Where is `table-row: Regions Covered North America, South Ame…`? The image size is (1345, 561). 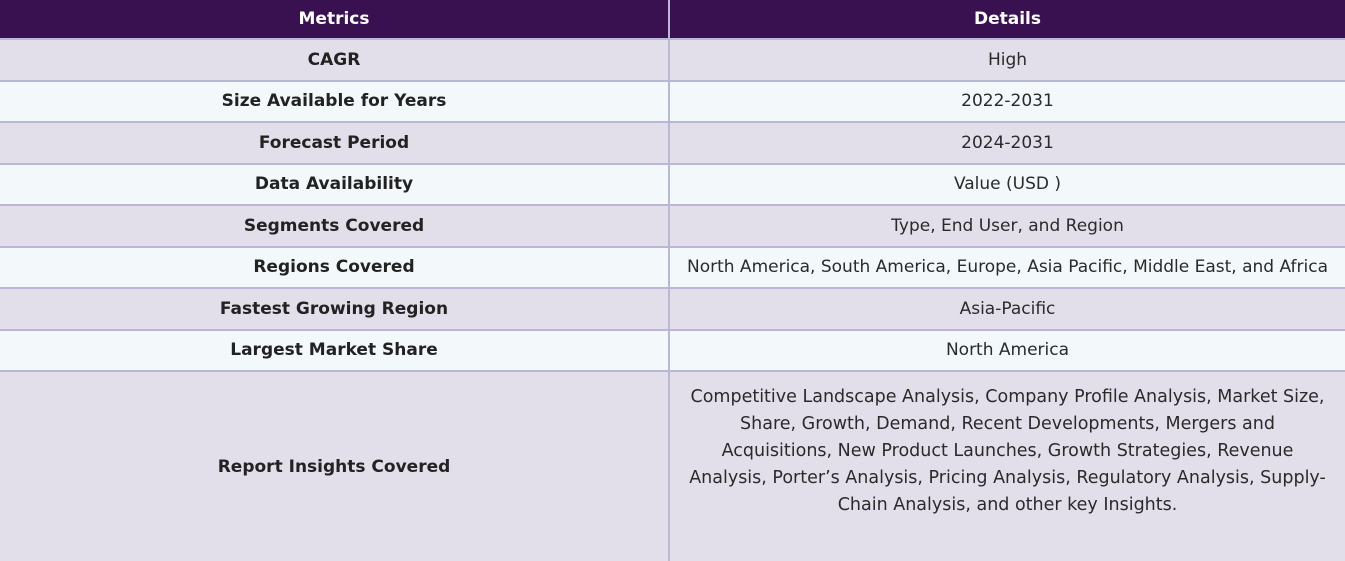 table-row: Regions Covered North America, South Ame… is located at coordinates (672, 268).